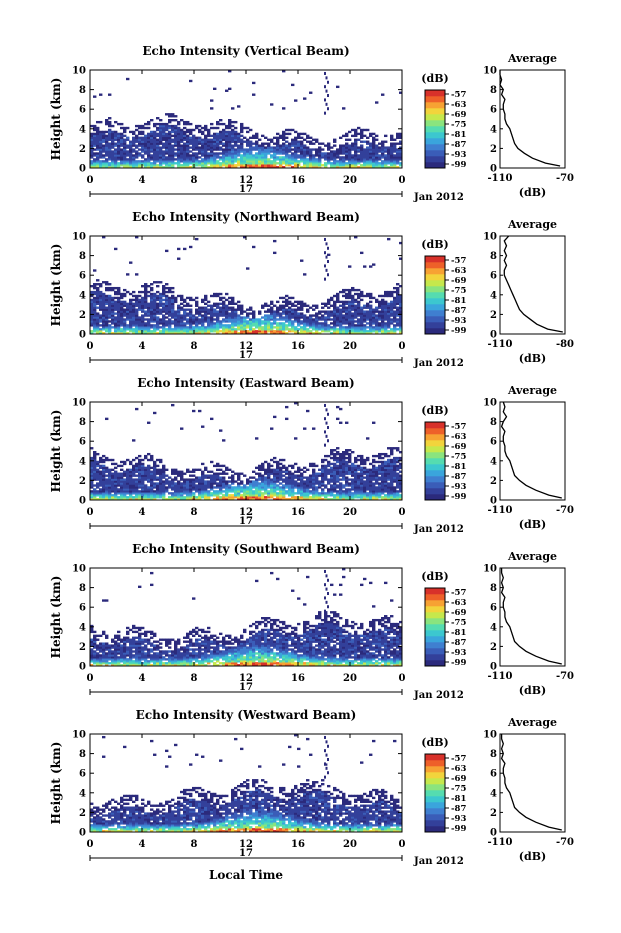  I want to click on profile-axes-frame, so click(532, 451).